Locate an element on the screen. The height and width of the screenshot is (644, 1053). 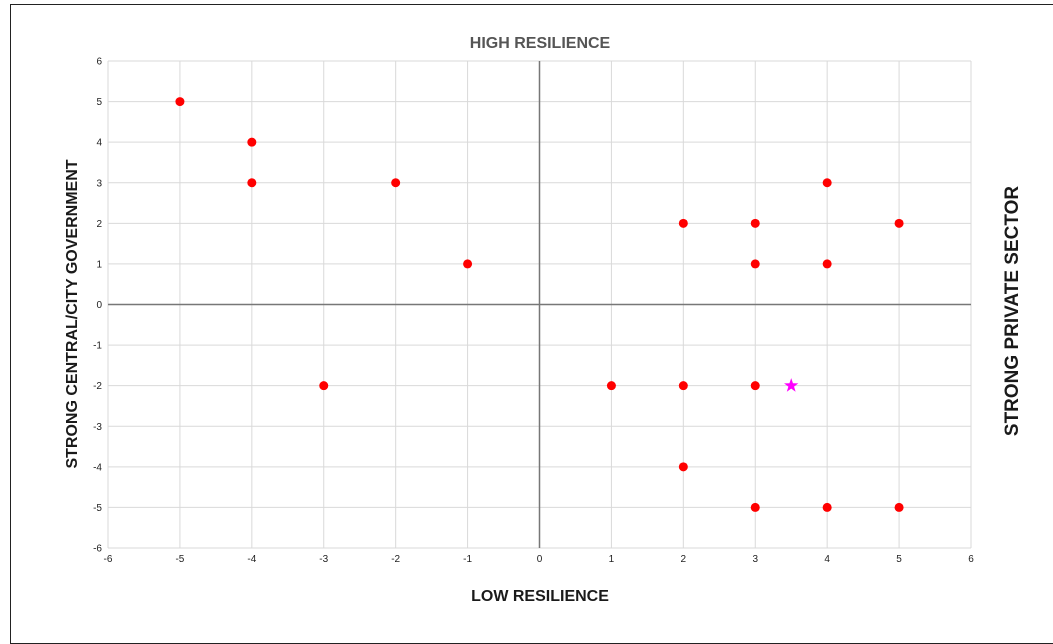
y-tick-label: -4 is located at coordinates (97, 467).